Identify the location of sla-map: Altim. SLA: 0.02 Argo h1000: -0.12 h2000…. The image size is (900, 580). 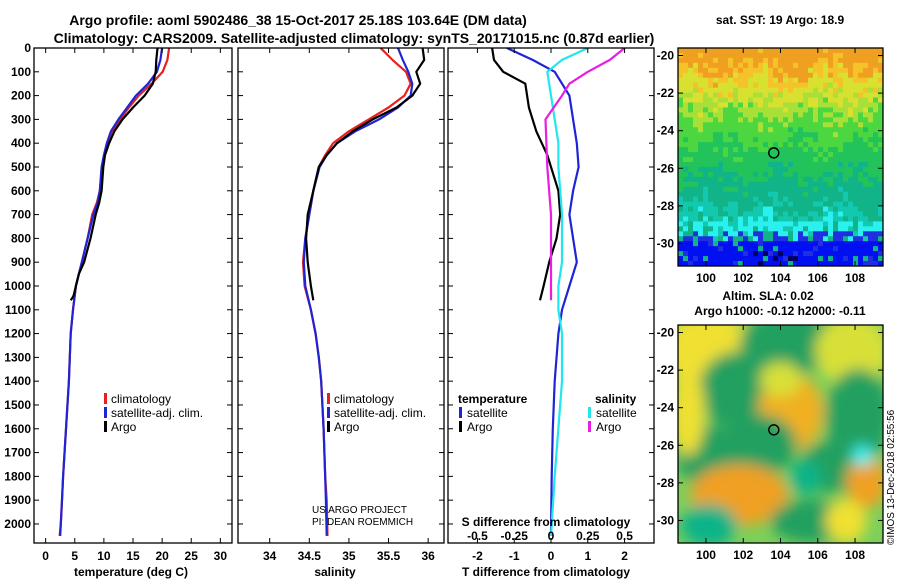
(770, 425).